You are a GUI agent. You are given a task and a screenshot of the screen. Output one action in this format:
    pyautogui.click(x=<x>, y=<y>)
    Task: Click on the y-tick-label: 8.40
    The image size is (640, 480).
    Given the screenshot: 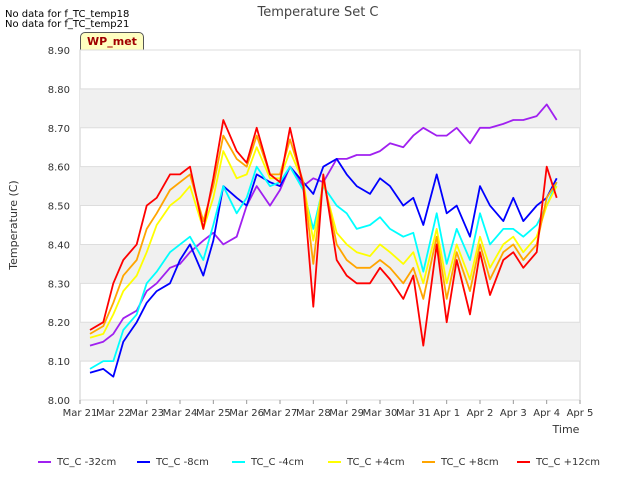 What is the action you would take?
    pyautogui.click(x=59, y=245)
    